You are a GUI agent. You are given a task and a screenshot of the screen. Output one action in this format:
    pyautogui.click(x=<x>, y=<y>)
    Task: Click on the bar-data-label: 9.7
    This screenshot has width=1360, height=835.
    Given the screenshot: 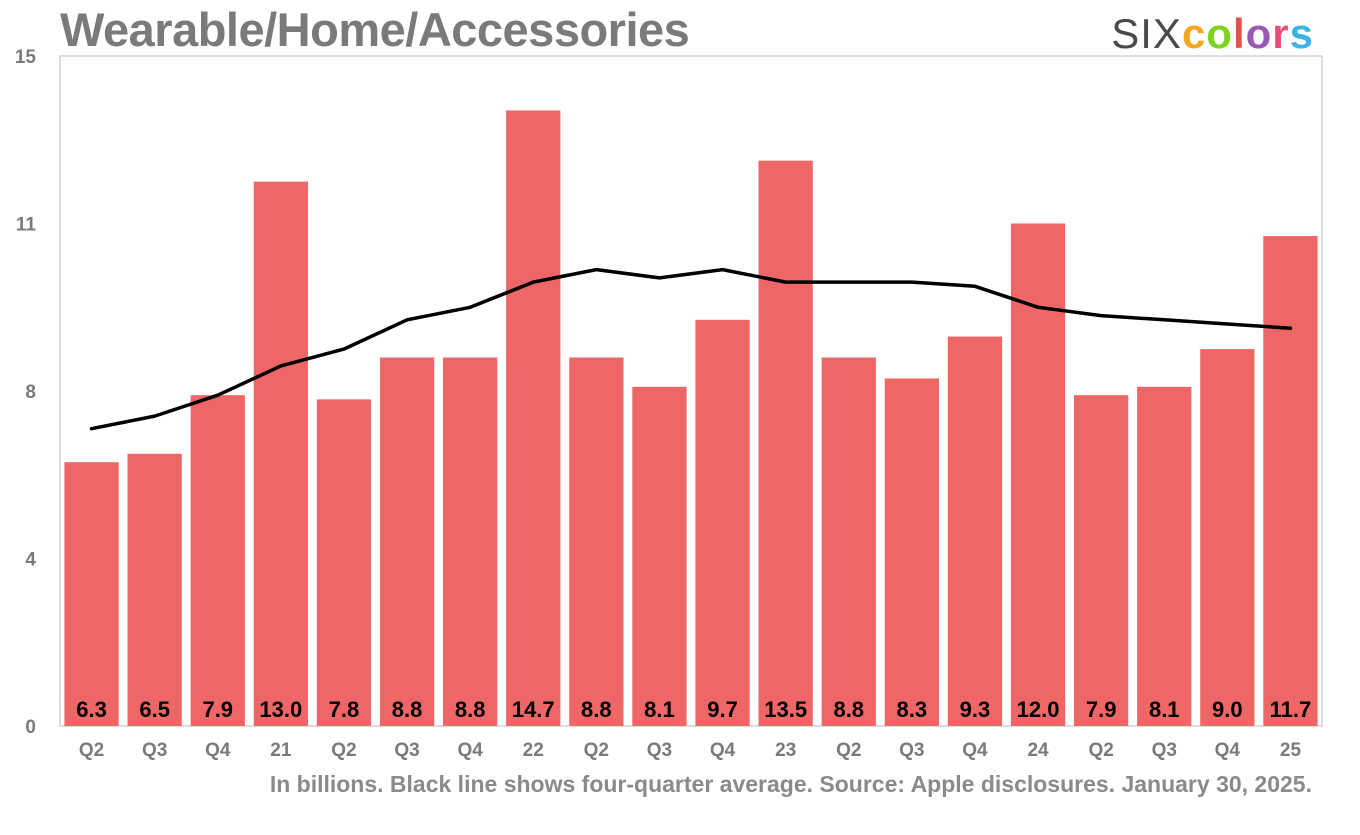 What is the action you would take?
    pyautogui.click(x=722, y=709)
    